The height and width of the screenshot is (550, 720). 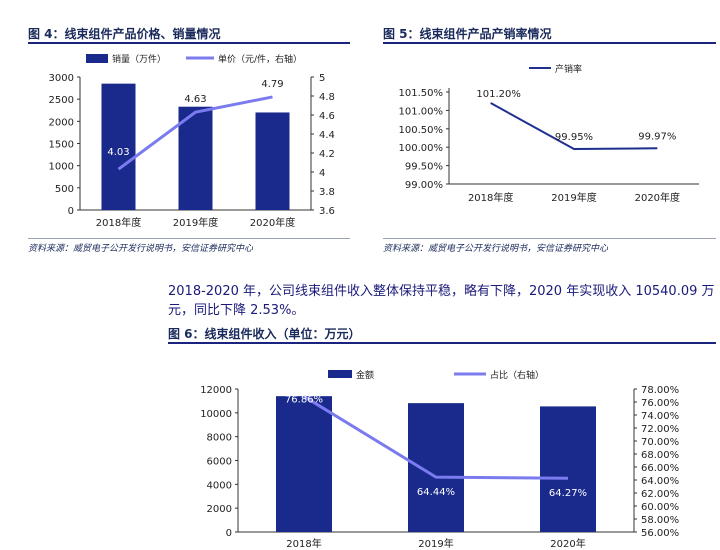 What do you see at coordinates (195, 99) in the screenshot?
I see `fig4-data-label: 4.63` at bounding box center [195, 99].